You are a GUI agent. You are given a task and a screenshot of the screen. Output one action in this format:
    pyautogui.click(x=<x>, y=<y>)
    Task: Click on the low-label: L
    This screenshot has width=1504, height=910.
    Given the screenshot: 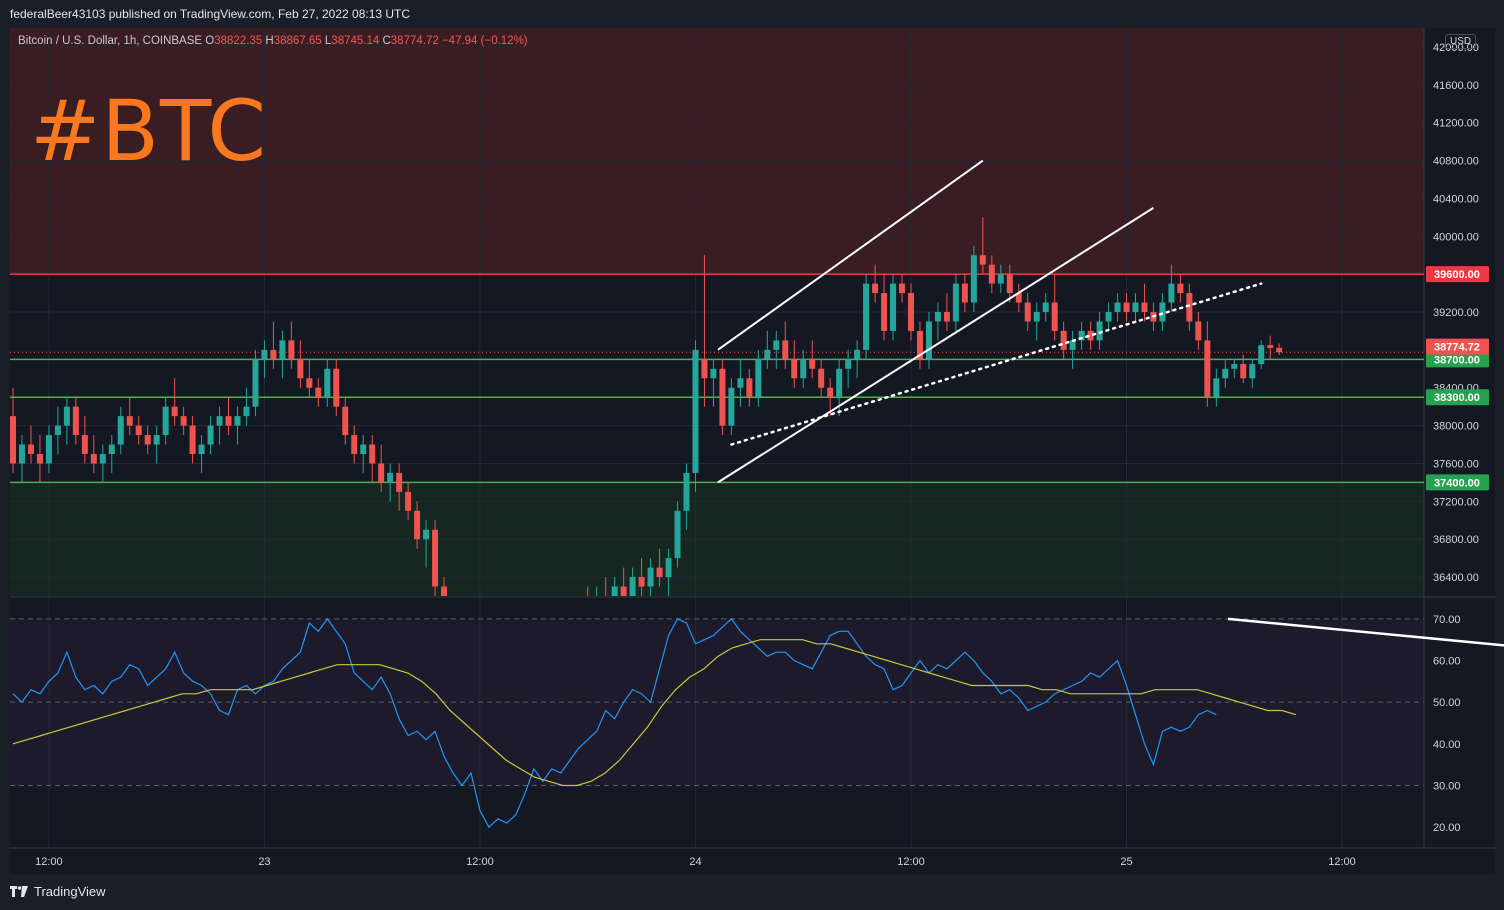 What is the action you would take?
    pyautogui.click(x=328, y=41)
    